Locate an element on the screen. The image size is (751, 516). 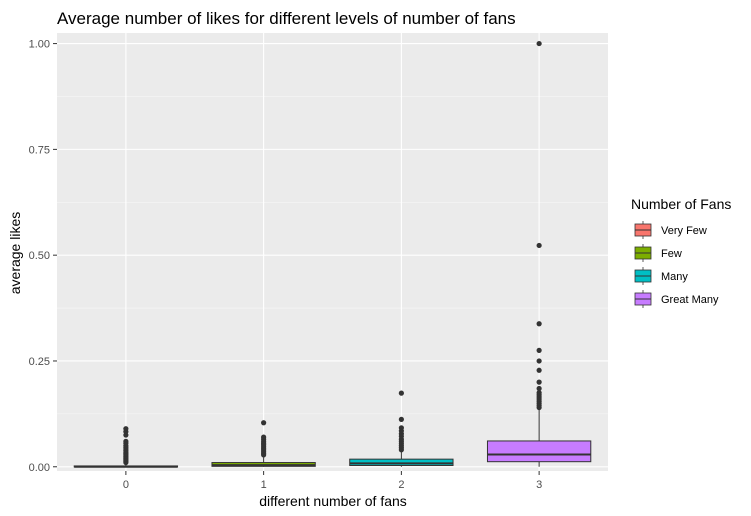
legend-label: Great Many is located at coordinates (690, 300).